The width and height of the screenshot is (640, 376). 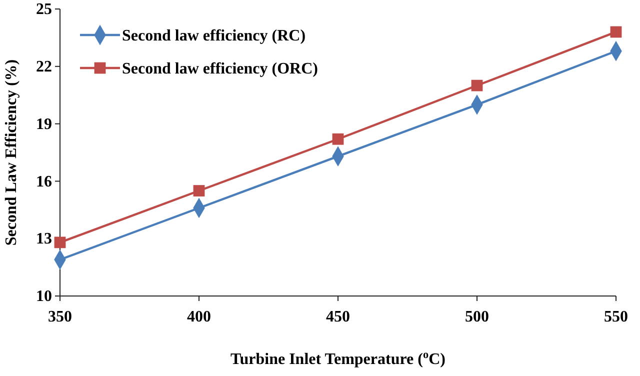 I want to click on y-tick-label: 19, so click(x=44, y=124).